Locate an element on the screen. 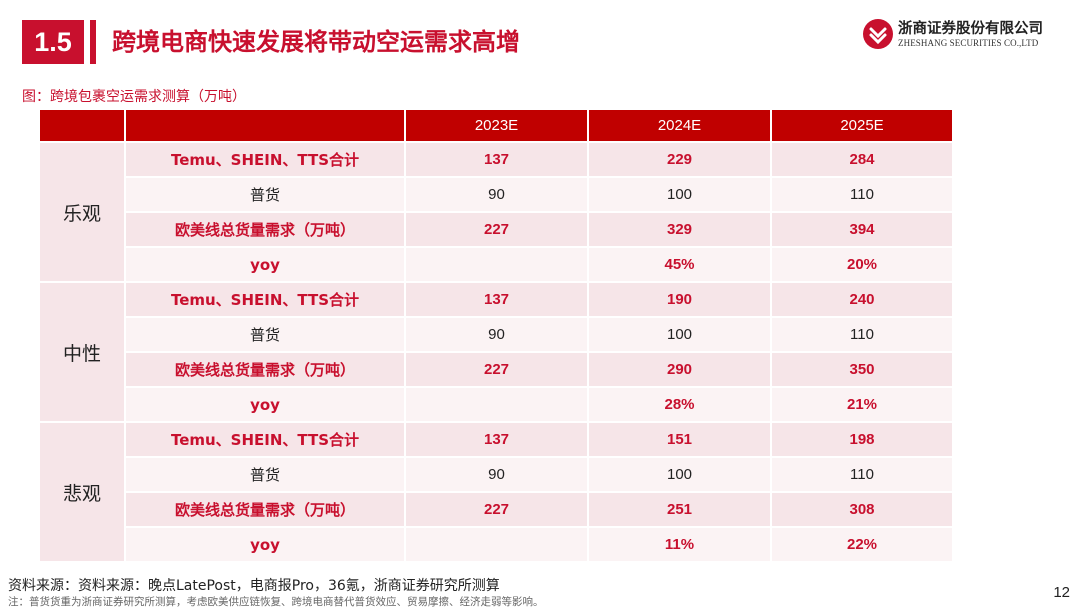  scenario-label-pessimistic: 悲观 is located at coordinates (82, 492).